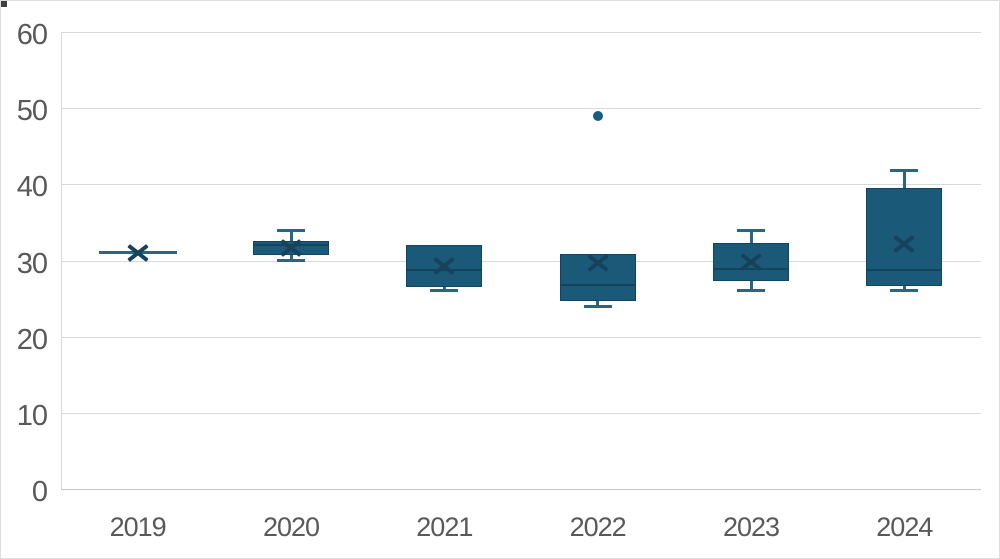 This screenshot has height=559, width=1000. Describe the element at coordinates (751, 527) in the screenshot. I see `x-axis-tick-label: 2023` at that location.